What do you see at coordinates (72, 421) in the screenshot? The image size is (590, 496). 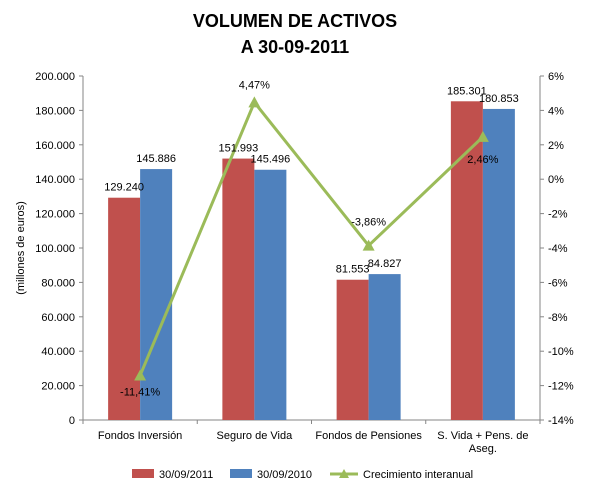 I see `y-tick-label: 0` at bounding box center [72, 421].